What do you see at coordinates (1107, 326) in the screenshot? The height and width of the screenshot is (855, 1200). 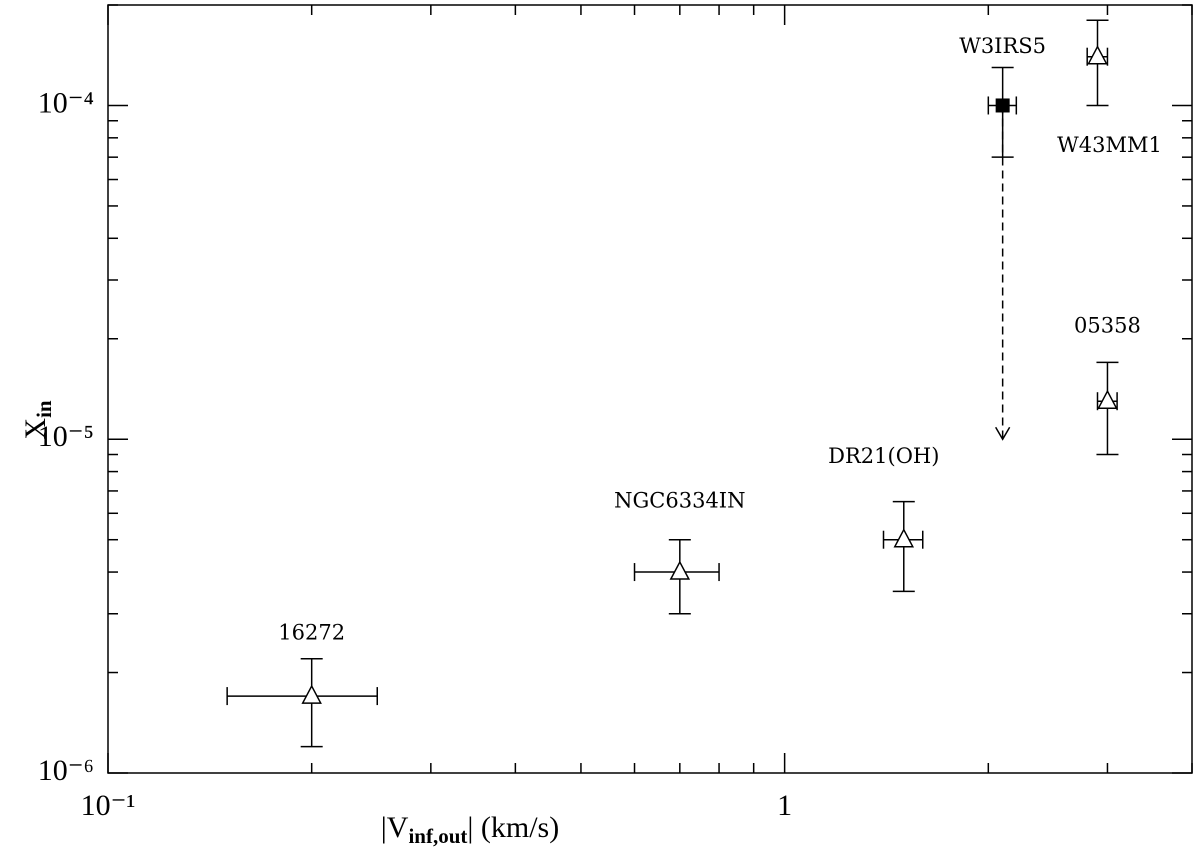 I see `point-label: 05358` at bounding box center [1107, 326].